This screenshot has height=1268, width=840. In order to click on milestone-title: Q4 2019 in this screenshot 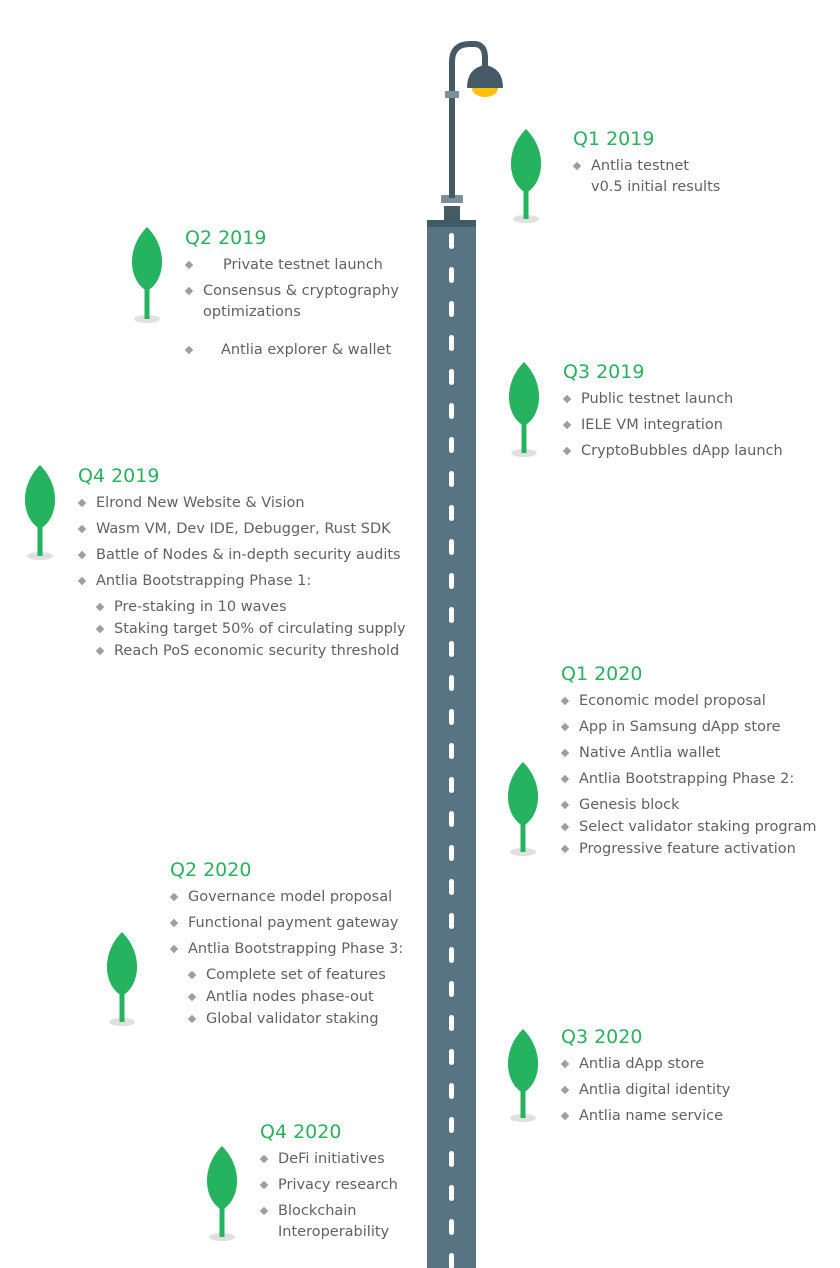, I will do `click(119, 476)`.